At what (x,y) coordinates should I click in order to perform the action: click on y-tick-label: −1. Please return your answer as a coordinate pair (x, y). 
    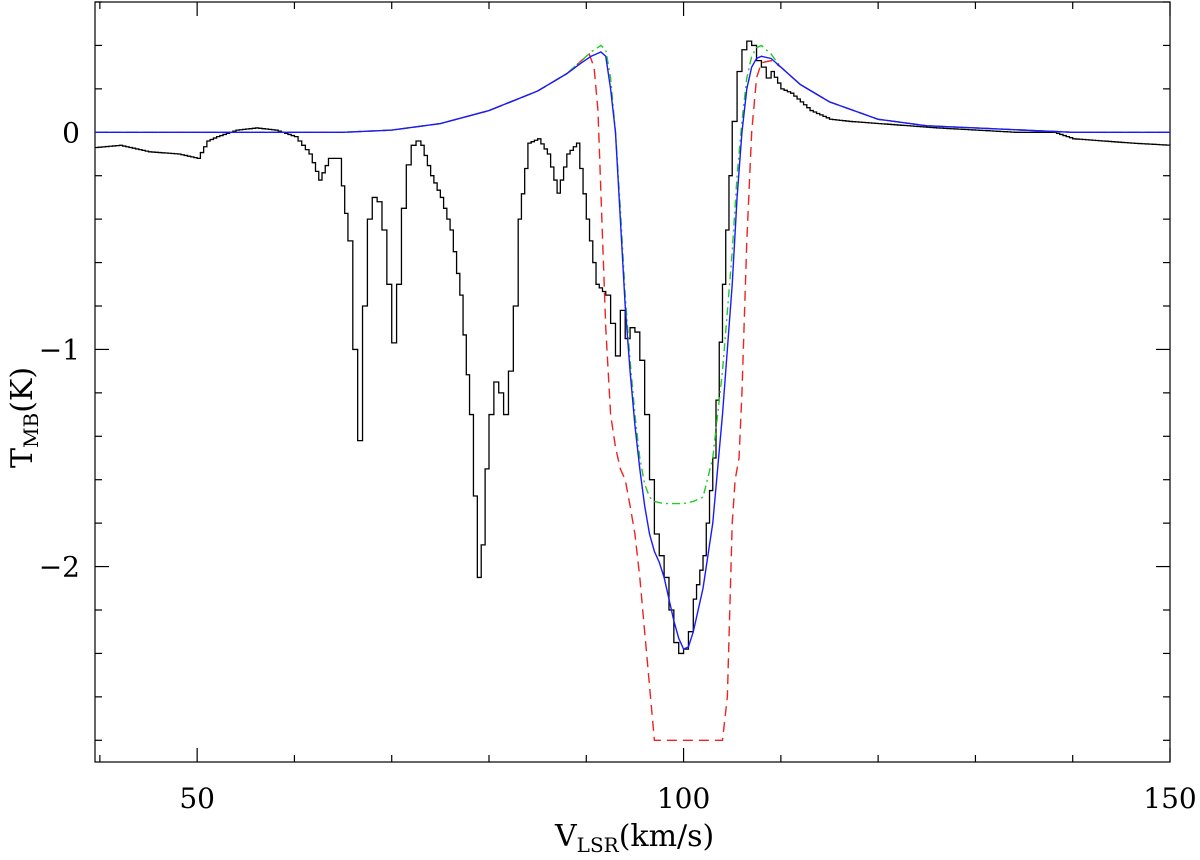
    Looking at the image, I should click on (59, 349).